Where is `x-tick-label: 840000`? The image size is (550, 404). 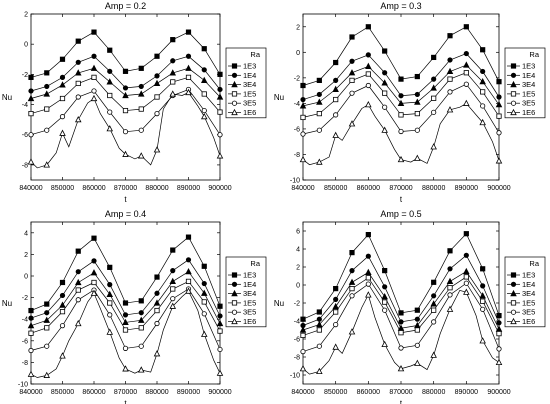 x-tick-label: 840000 is located at coordinates (302, 392).